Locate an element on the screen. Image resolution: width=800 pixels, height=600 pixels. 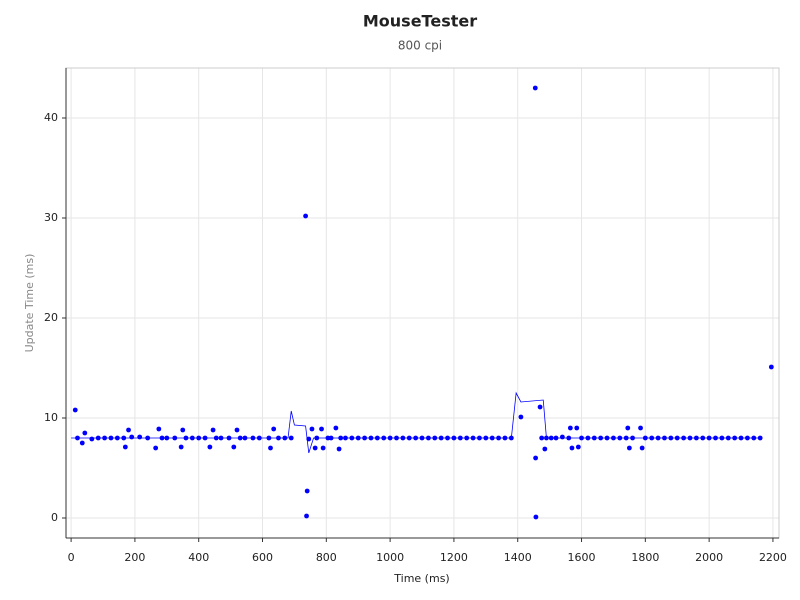
x-tick-label: 400 is located at coordinates (198, 557).